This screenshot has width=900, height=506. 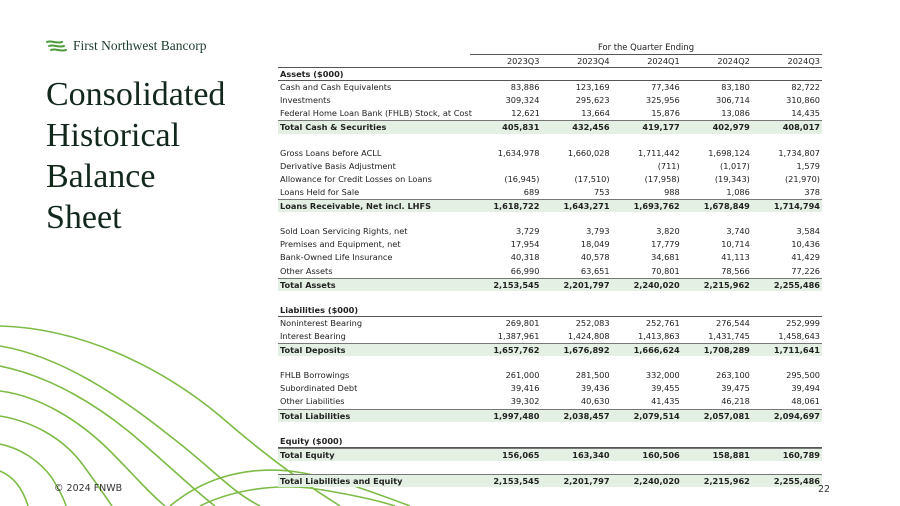 I want to click on row-label: Loans Held for Sale, so click(x=320, y=191).